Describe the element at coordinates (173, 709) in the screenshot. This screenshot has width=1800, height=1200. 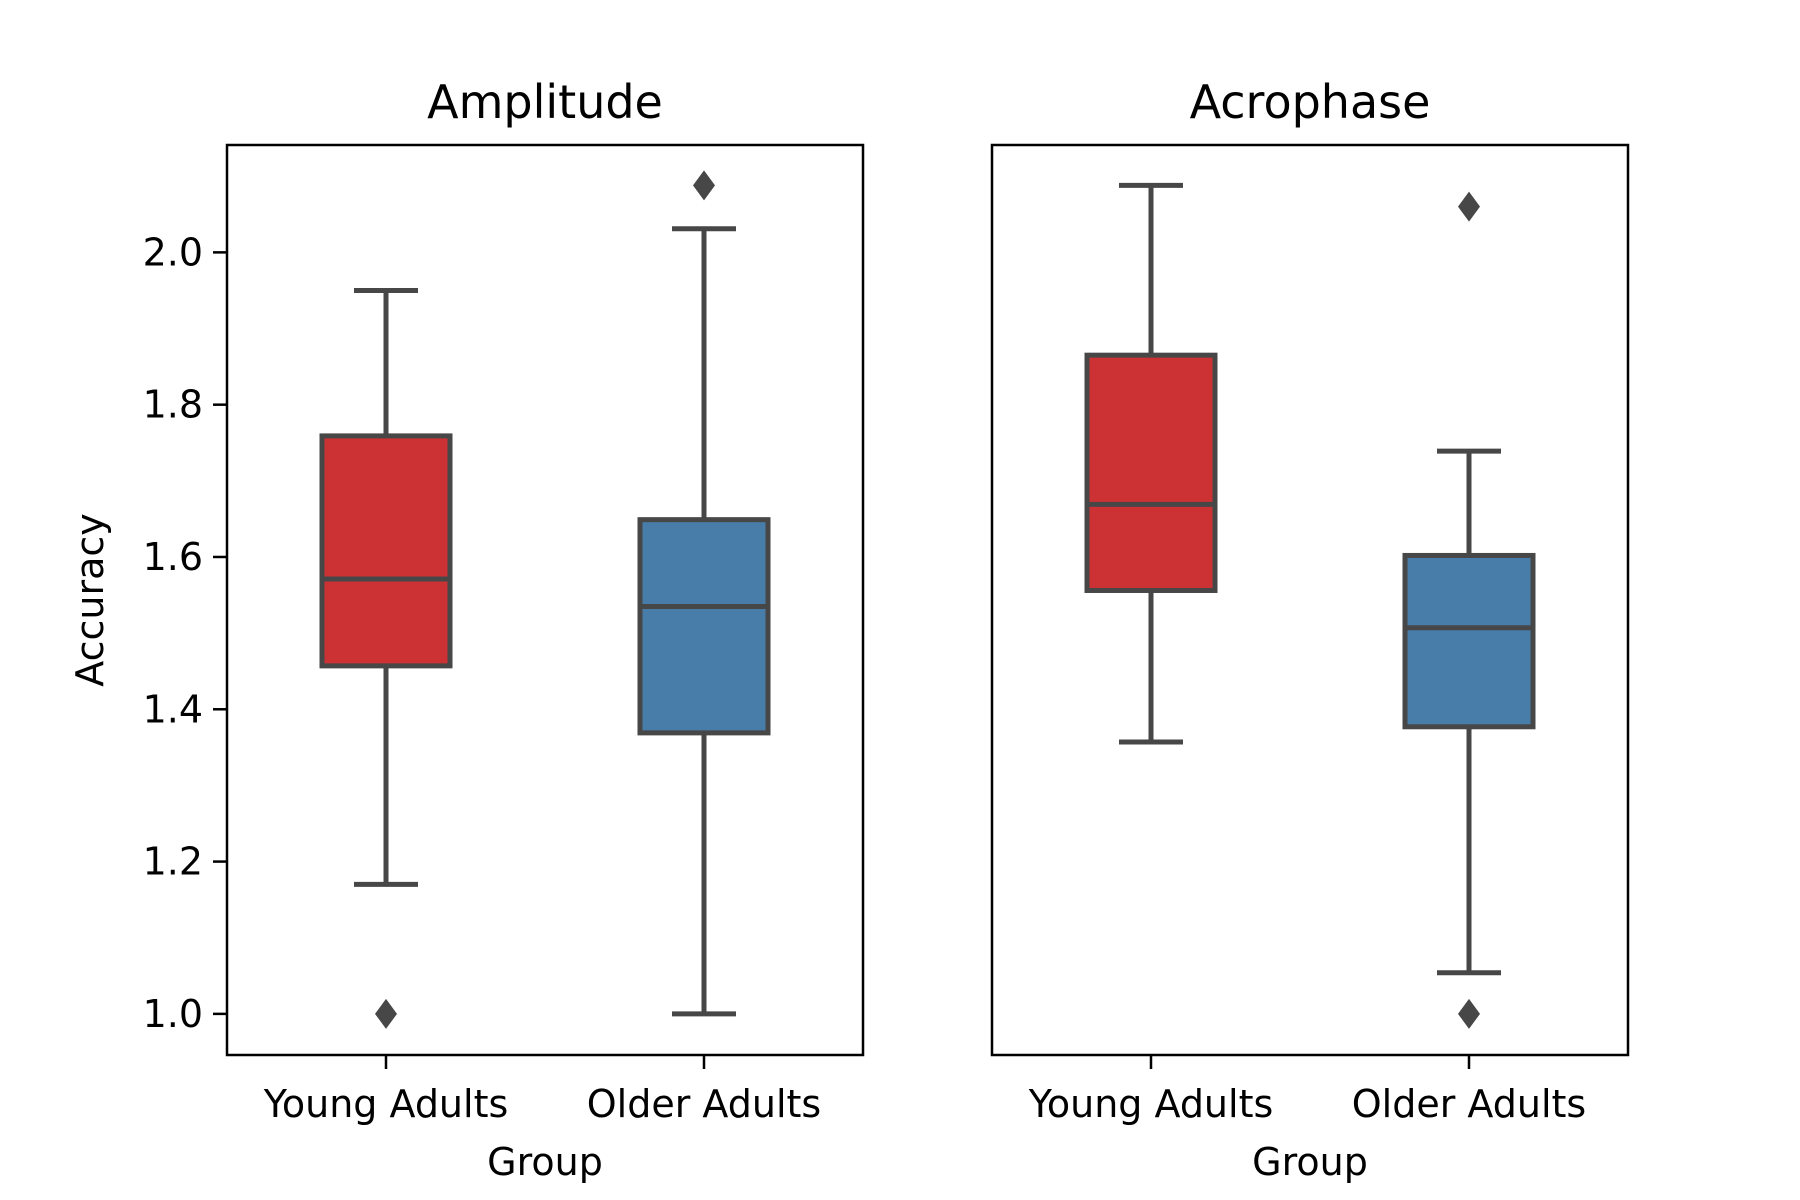
I see `y-tick-label: 1.4` at that location.